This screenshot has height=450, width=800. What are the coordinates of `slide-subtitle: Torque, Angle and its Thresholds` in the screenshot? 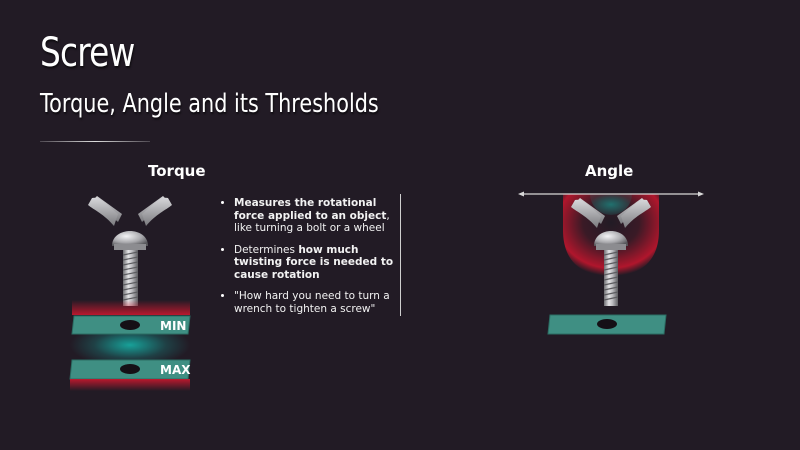 It's located at (209, 104).